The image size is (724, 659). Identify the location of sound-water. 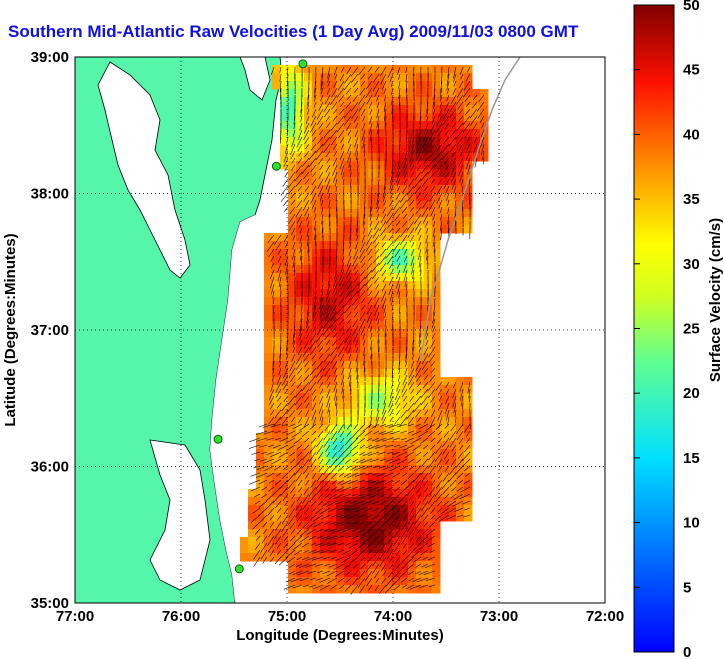
(180, 515).